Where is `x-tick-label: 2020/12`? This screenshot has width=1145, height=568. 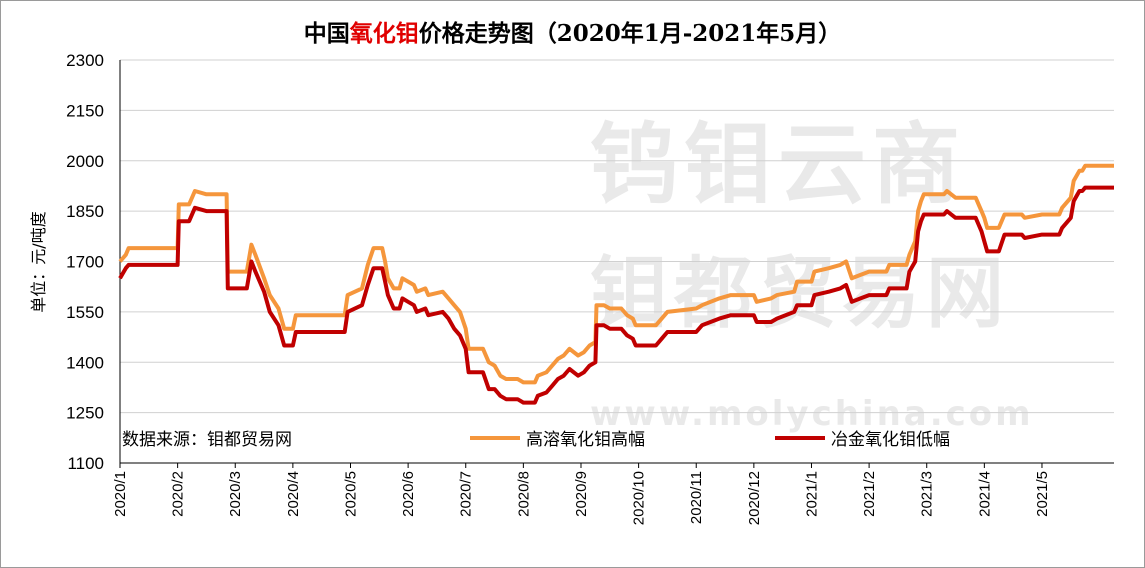
x-tick-label: 2020/12 is located at coordinates (754, 498).